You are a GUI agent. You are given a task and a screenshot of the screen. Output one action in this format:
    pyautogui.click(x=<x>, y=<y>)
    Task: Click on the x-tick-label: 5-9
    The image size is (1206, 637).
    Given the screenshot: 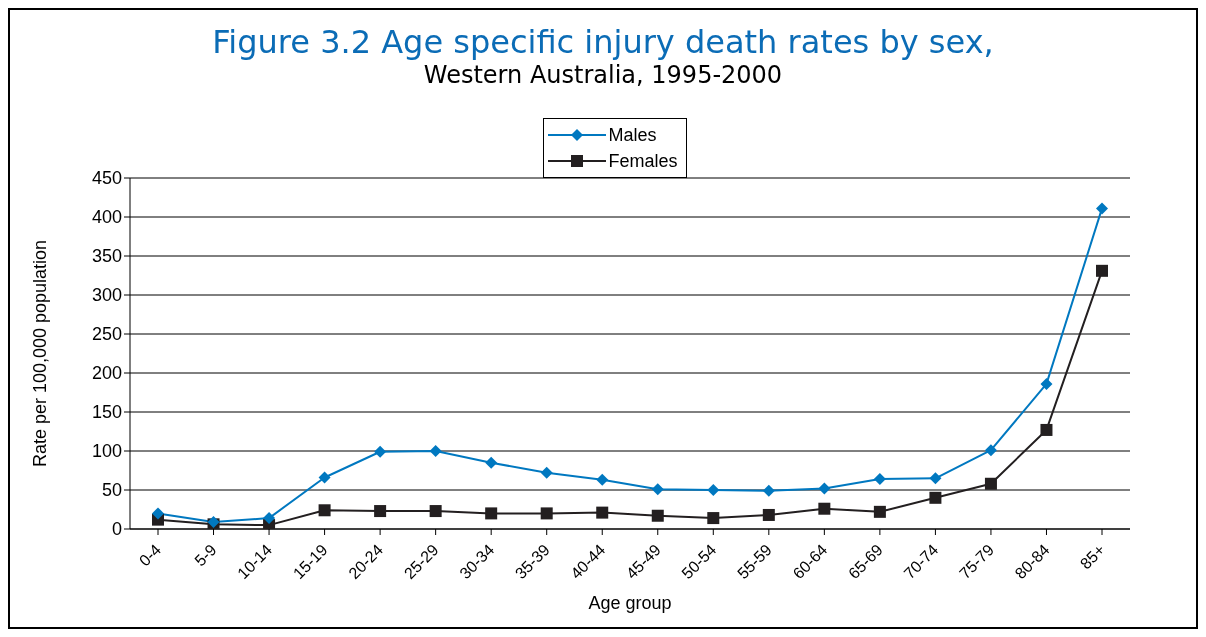 What is the action you would take?
    pyautogui.click(x=205, y=555)
    